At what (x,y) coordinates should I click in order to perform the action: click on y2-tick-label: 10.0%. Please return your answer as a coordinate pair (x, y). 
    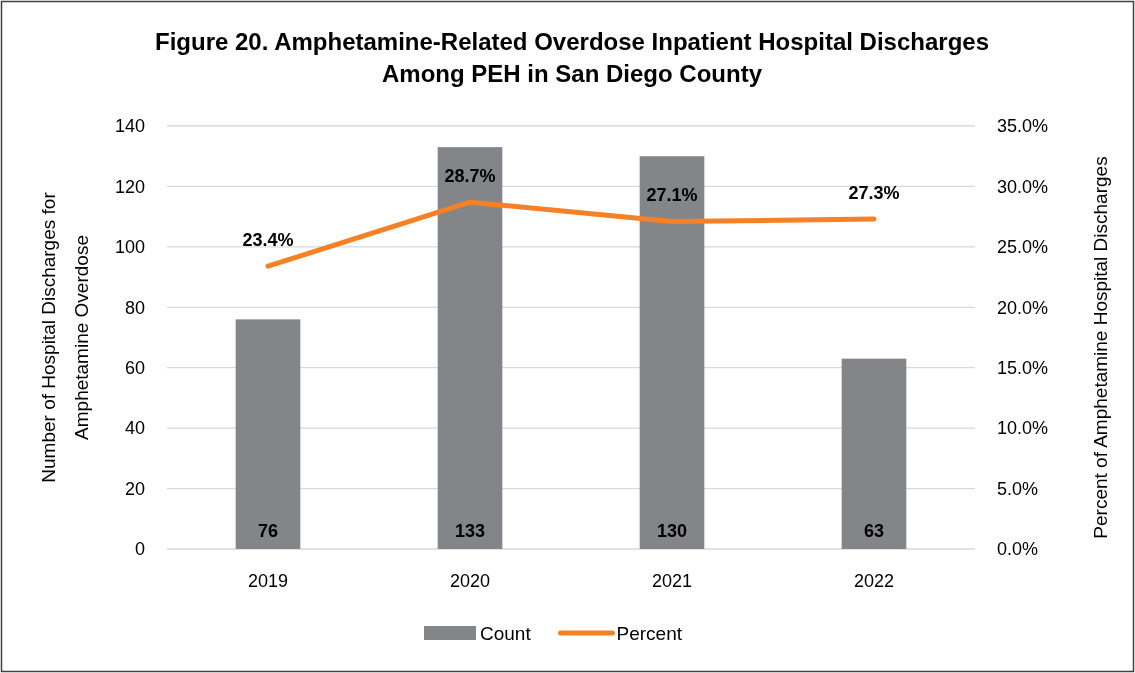
    Looking at the image, I should click on (1023, 428).